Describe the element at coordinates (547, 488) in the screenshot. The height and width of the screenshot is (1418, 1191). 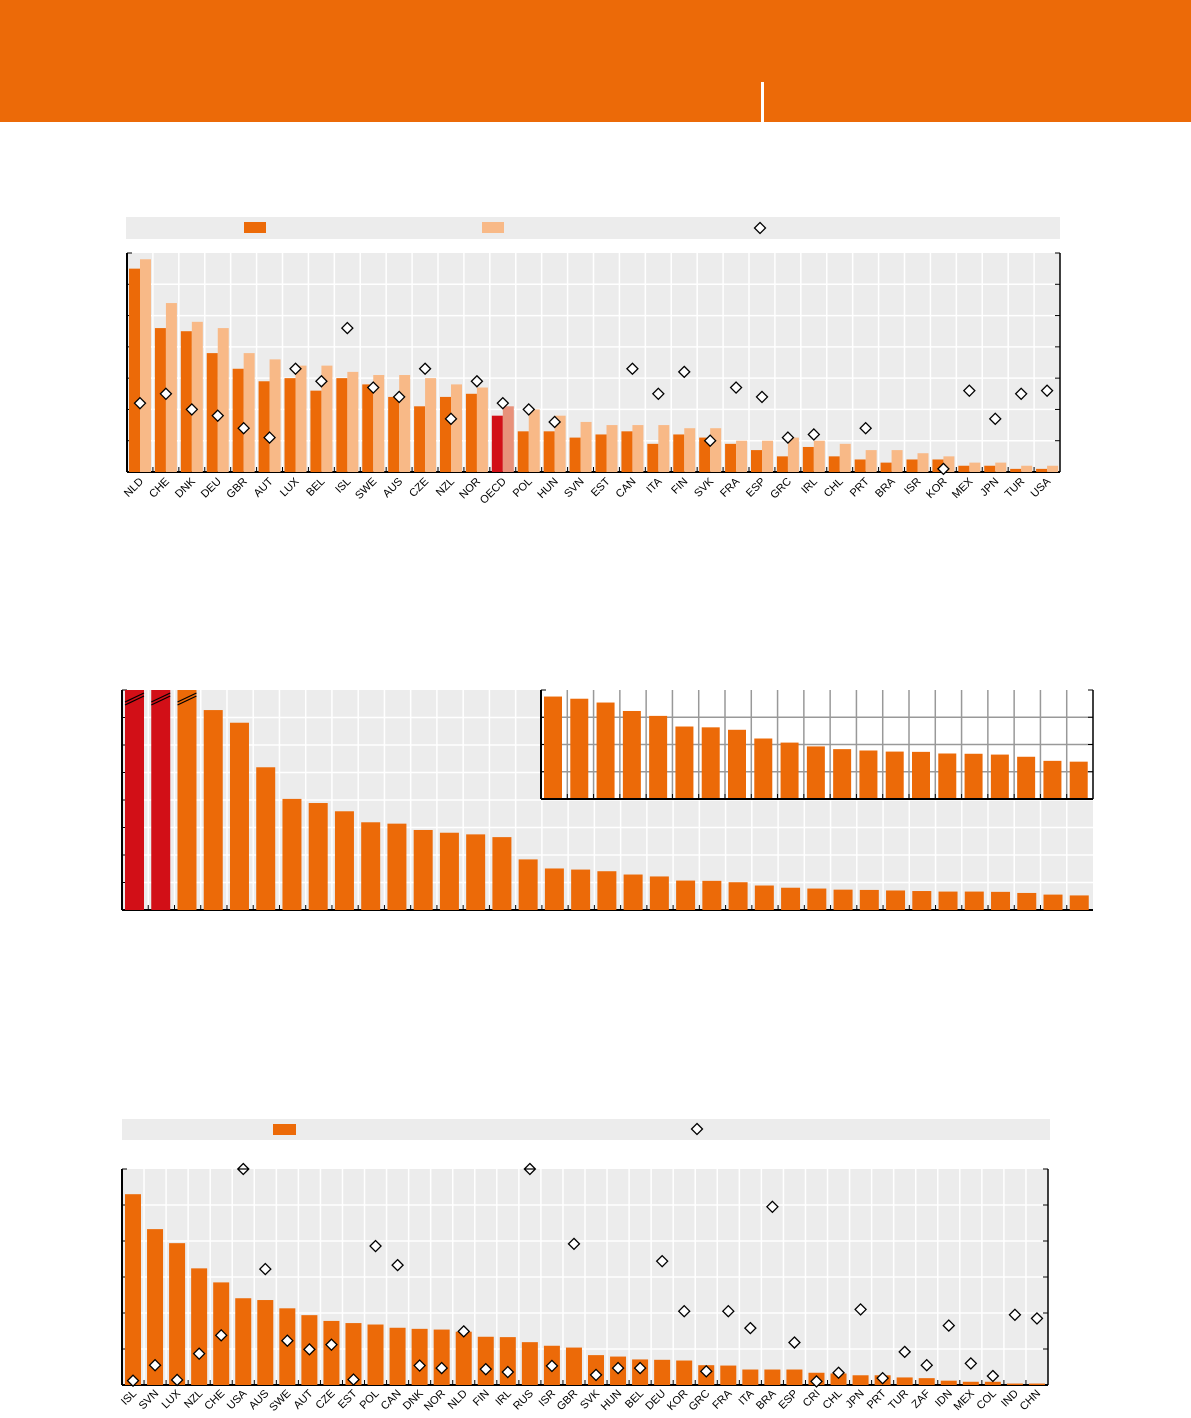
I see `category-label: HUN` at that location.